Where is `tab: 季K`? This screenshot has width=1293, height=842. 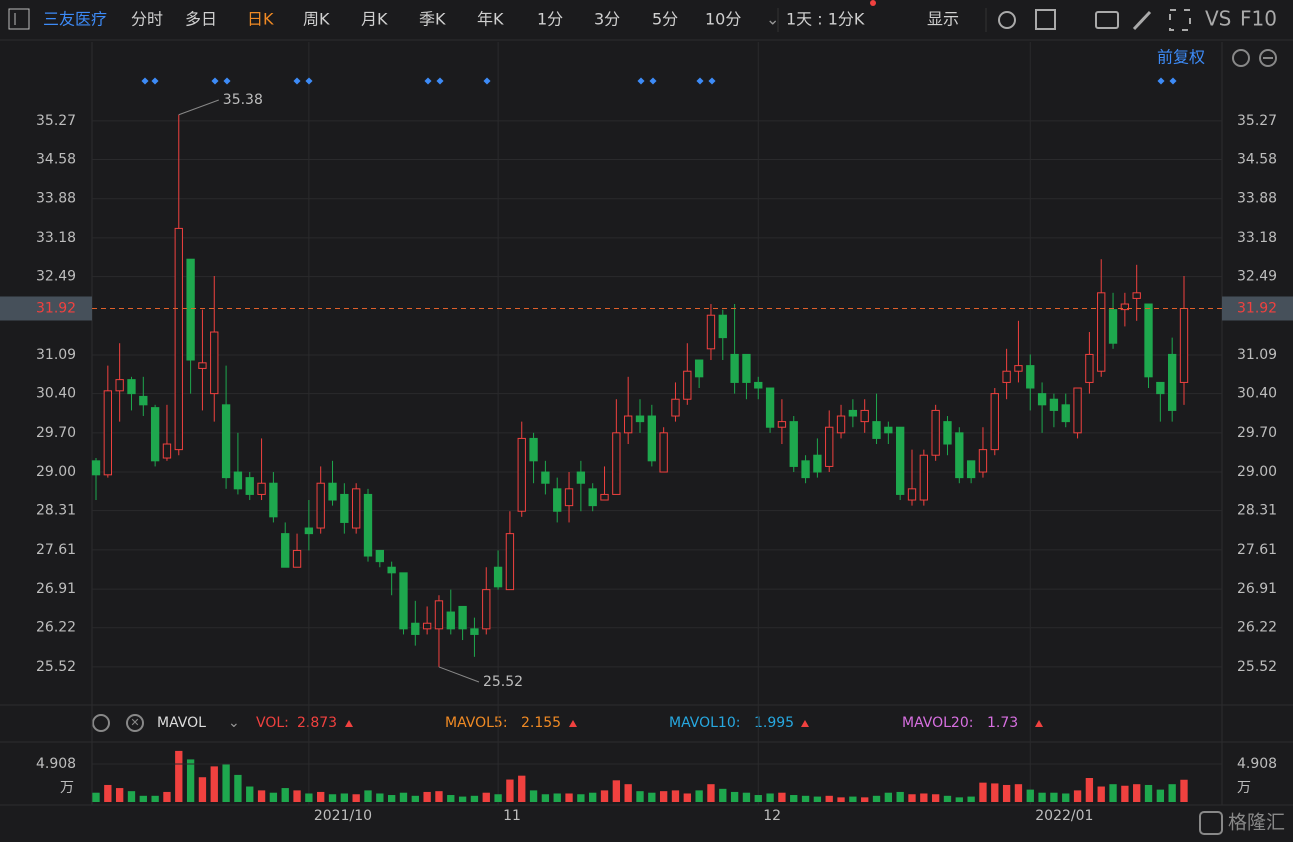 tab: 季K is located at coordinates (432, 19).